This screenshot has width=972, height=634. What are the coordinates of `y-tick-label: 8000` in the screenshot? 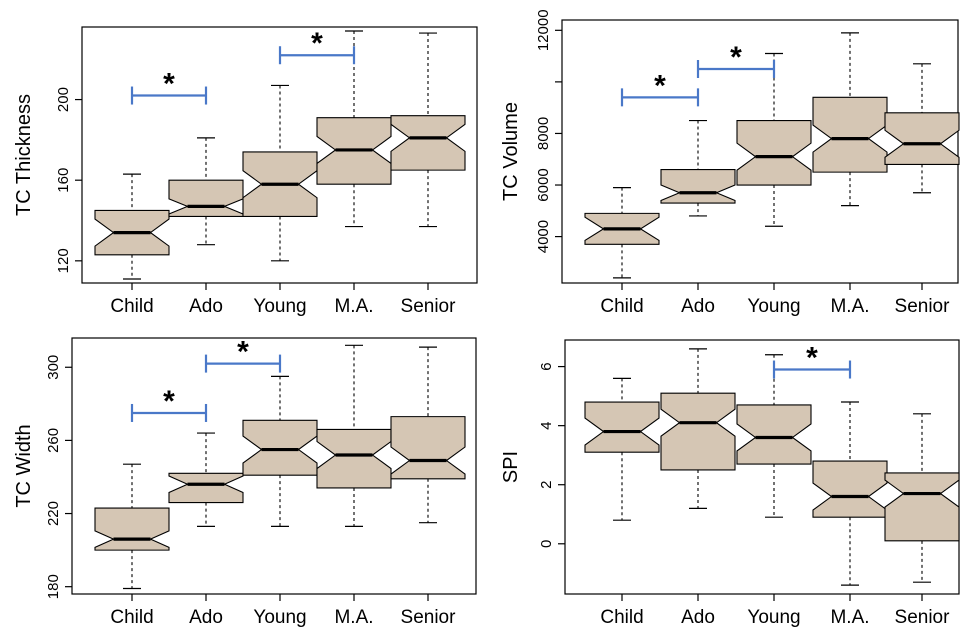 It's located at (543, 133).